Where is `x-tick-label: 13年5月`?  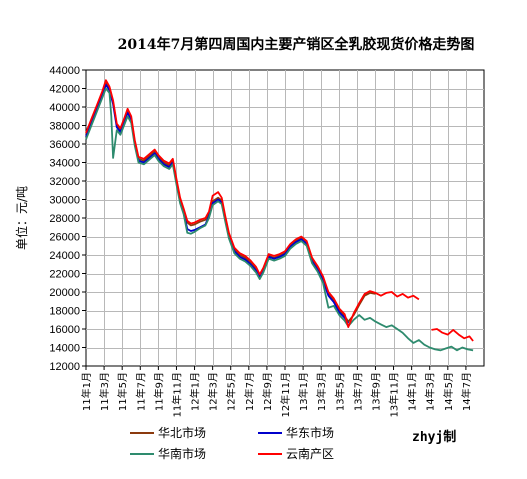
x-tick-label: 13年5月 is located at coordinates (339, 391).